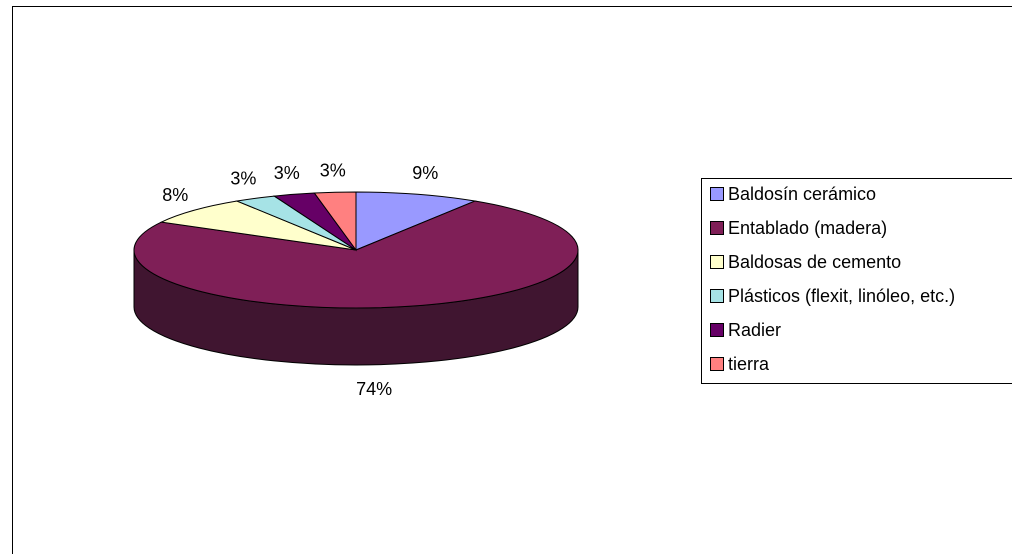 This screenshot has width=1012, height=554. Describe the element at coordinates (717, 296) in the screenshot. I see `legend-swatch-plasticos-flexit-linoleo-etc` at that location.